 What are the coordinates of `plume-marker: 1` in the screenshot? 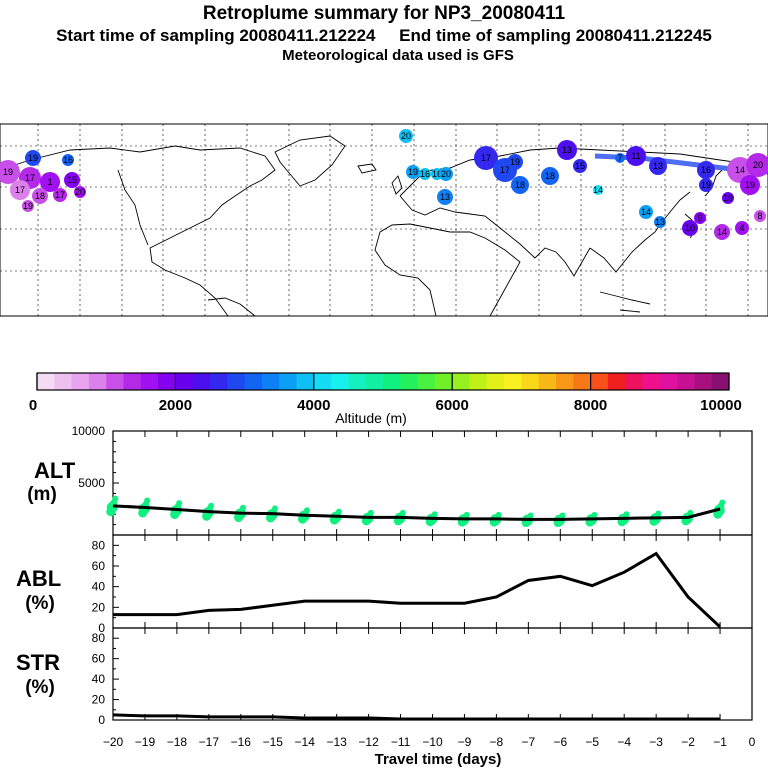 It's located at (50, 182).